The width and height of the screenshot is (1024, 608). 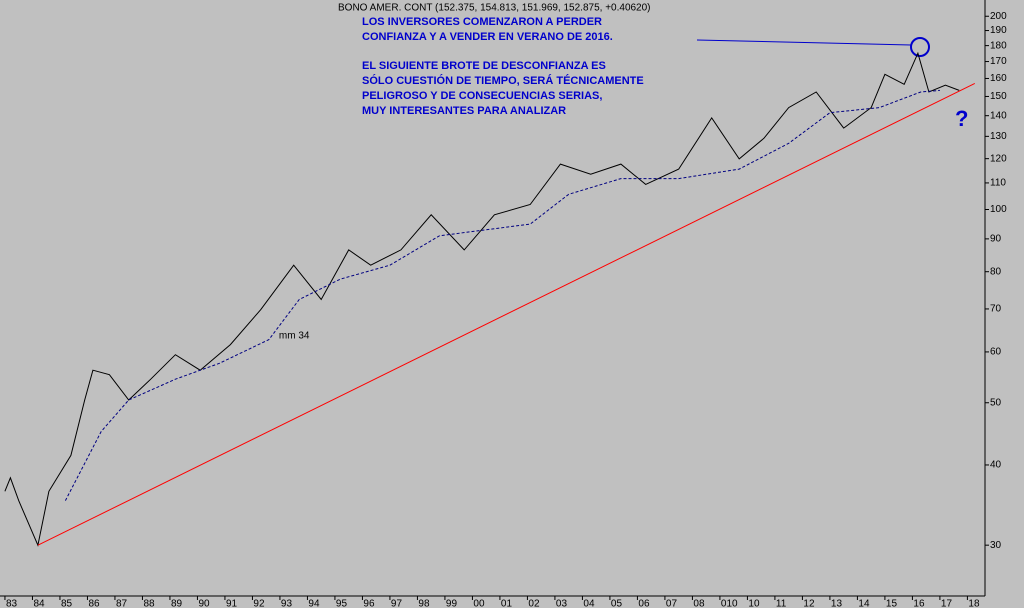 What do you see at coordinates (947, 603) in the screenshot?
I see `x-tick-label: 17` at bounding box center [947, 603].